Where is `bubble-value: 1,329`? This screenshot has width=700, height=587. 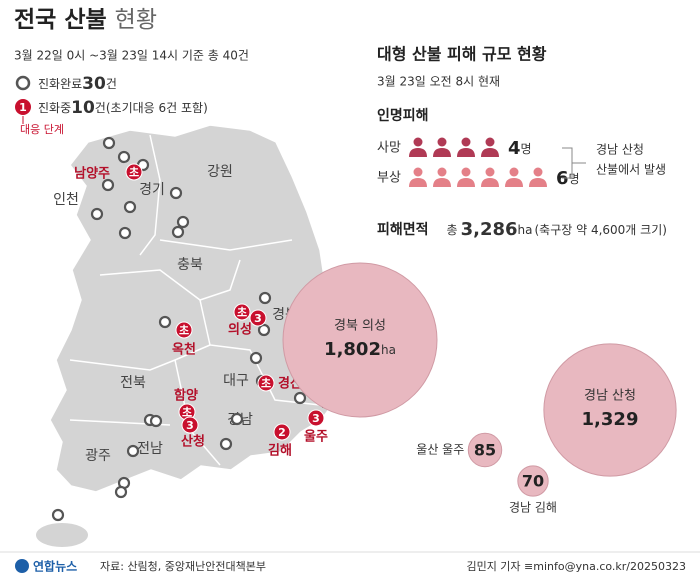 bubble-value: 1,329 is located at coordinates (610, 419).